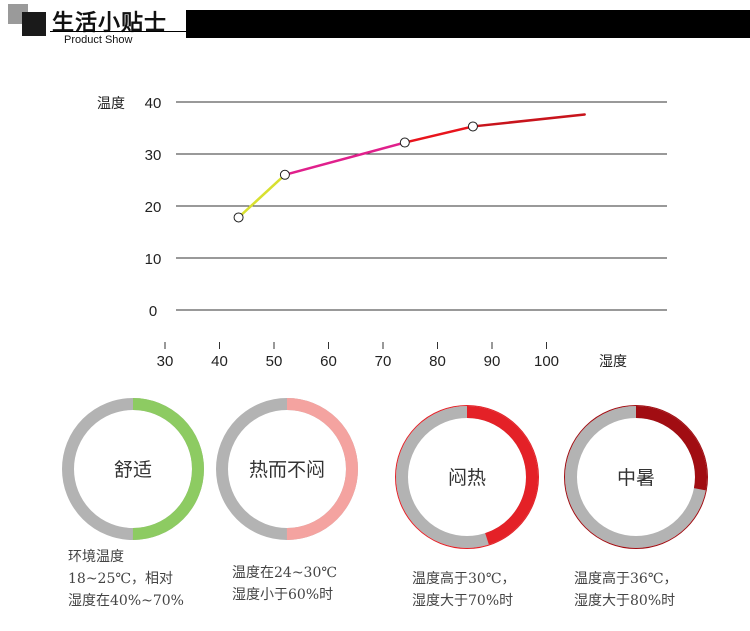 This screenshot has height=631, width=750. What do you see at coordinates (153, 103) in the screenshot?
I see `y-tick-label: 40` at bounding box center [153, 103].